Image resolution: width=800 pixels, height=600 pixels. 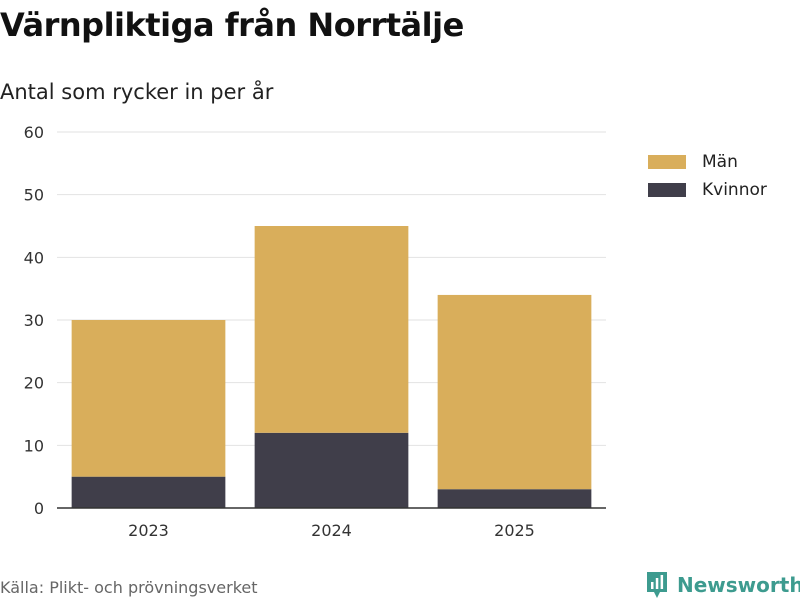 What do you see at coordinates (331, 530) in the screenshot?
I see `x-tick-label: 2024` at bounding box center [331, 530].